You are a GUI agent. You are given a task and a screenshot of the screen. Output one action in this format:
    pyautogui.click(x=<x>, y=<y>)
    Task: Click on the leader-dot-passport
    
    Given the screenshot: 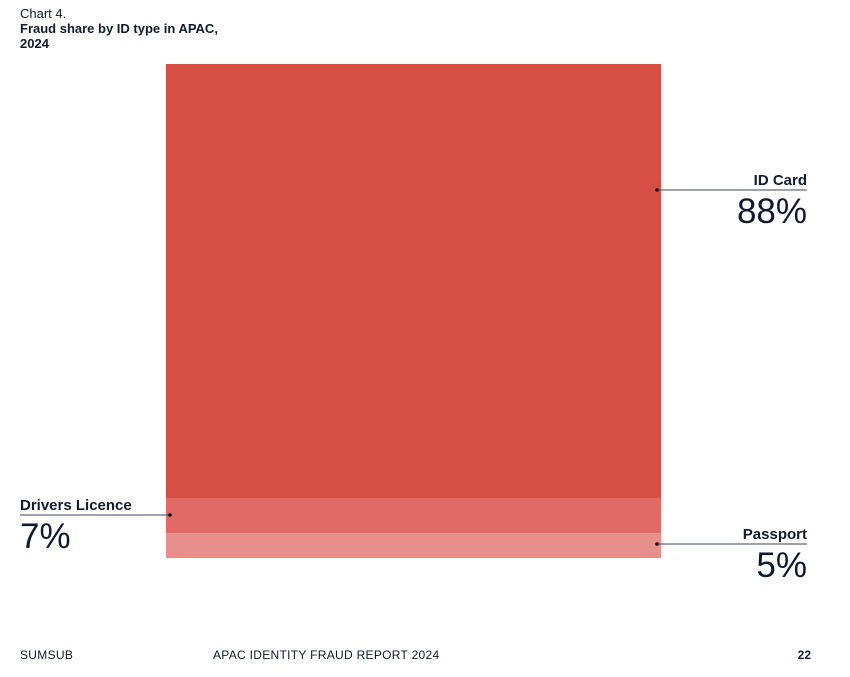 What is the action you would take?
    pyautogui.click(x=657, y=544)
    